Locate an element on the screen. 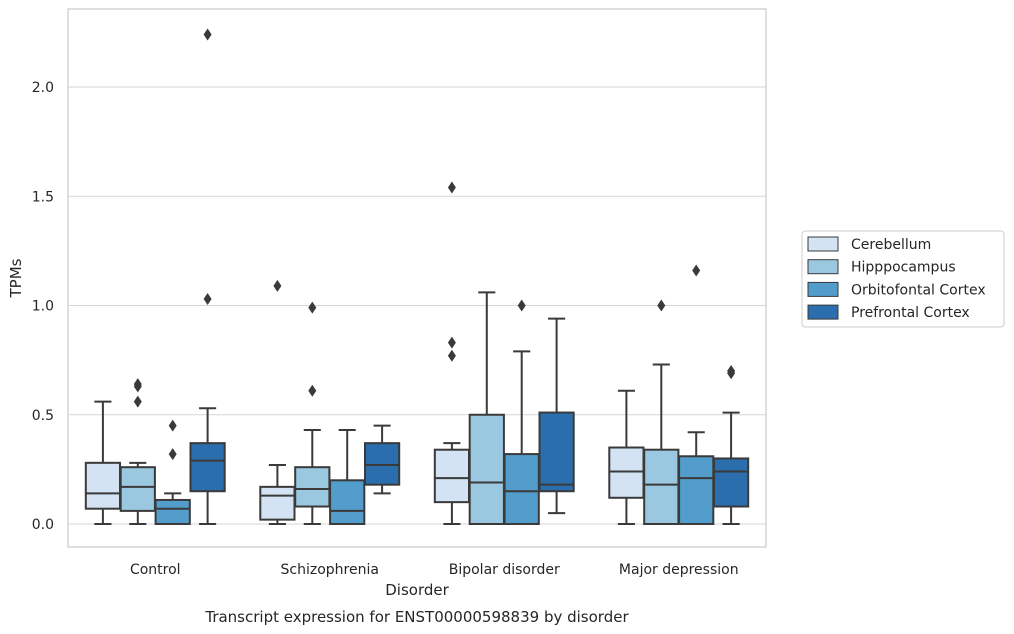  legend-label: Hipppocampus is located at coordinates (903, 268).